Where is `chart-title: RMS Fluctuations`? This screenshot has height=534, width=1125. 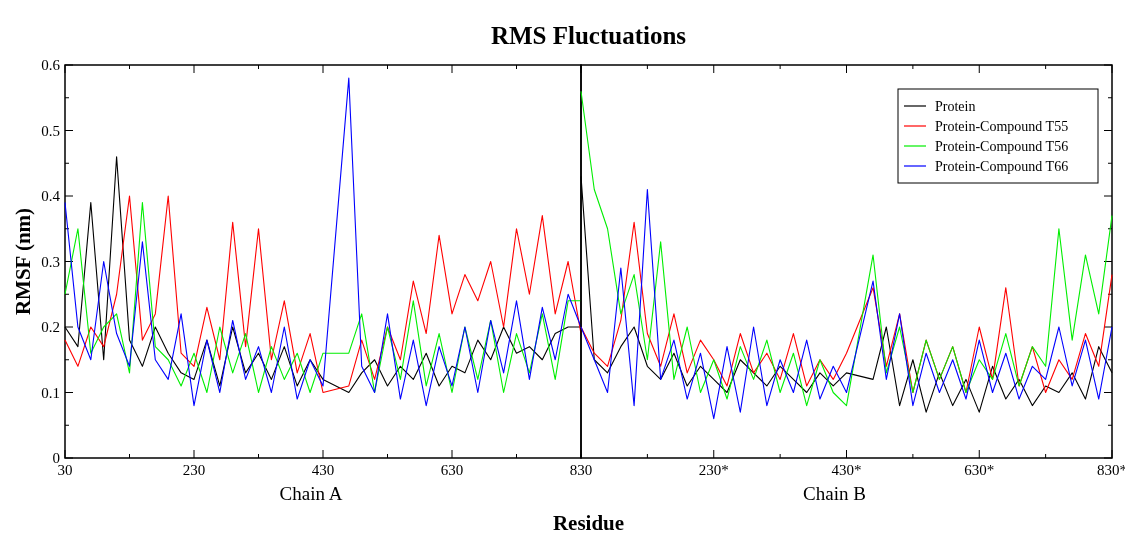
chart-title: RMS Fluctuations is located at coordinates (588, 35).